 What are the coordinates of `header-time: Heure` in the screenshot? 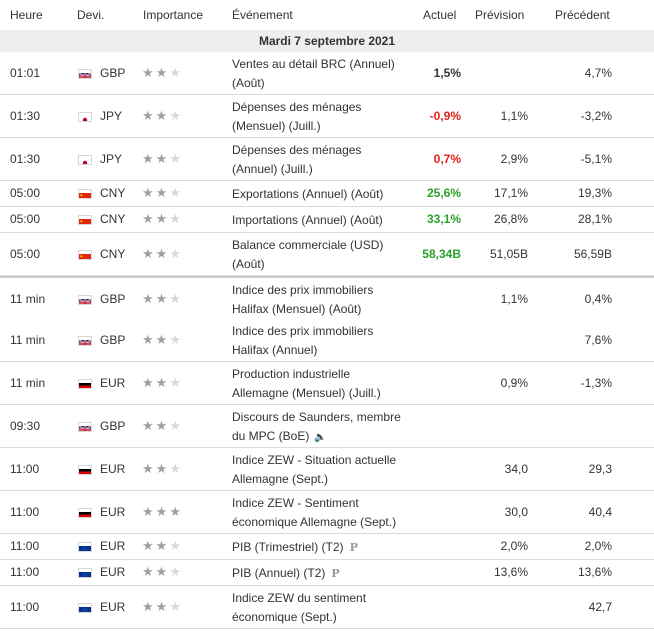 It's located at (26, 15).